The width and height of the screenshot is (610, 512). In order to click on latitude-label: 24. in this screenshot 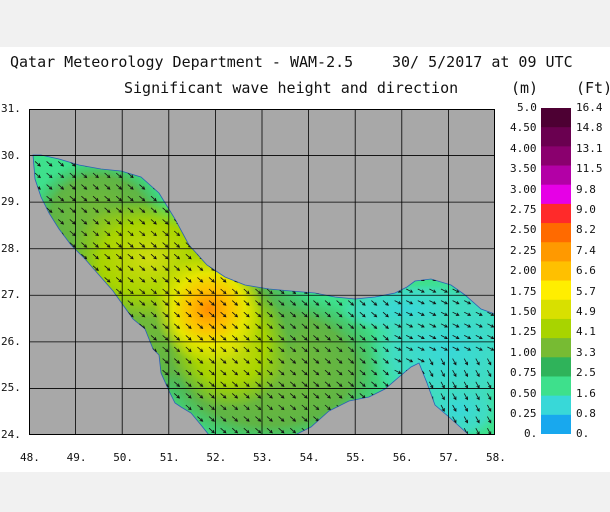, I will do `click(11, 434)`.